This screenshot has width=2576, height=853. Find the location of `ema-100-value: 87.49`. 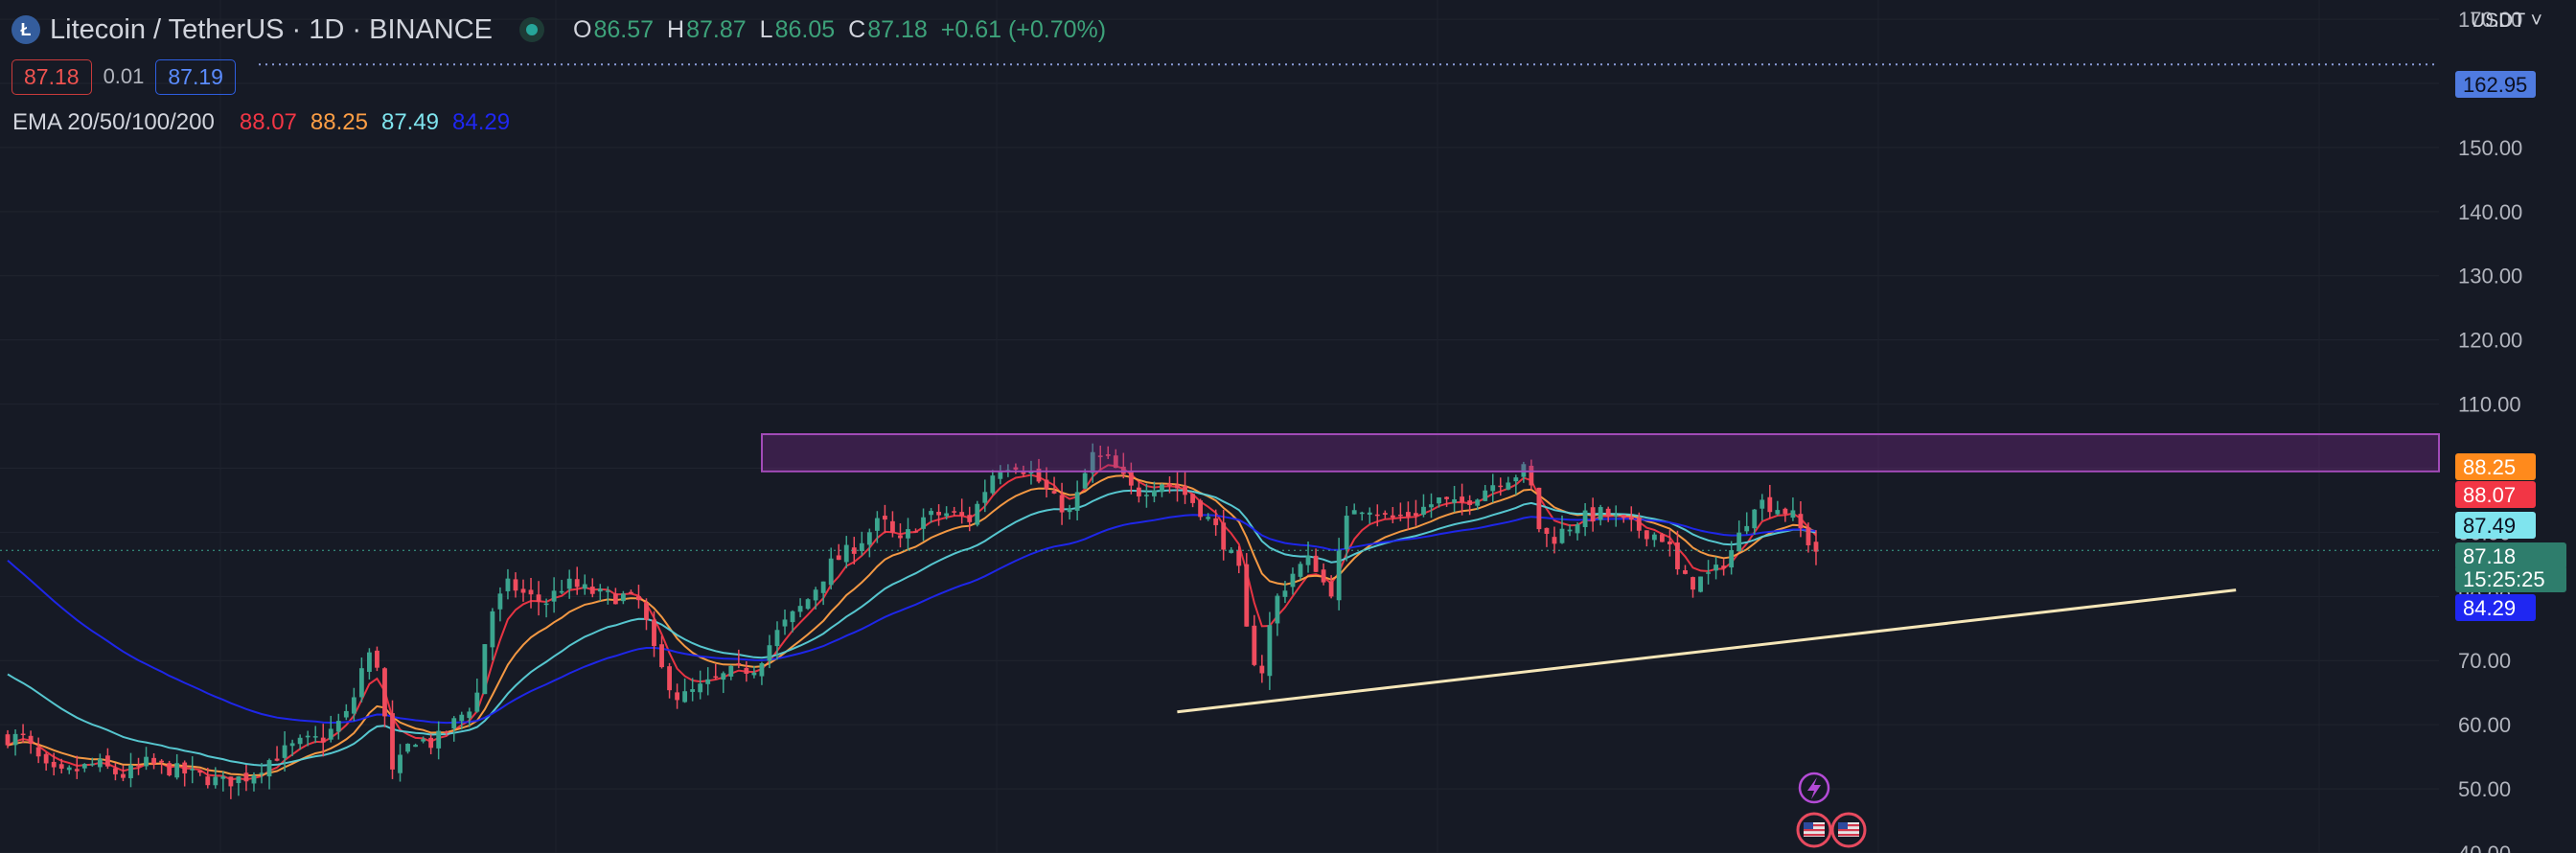

ema-100-value: 87.49 is located at coordinates (410, 122).